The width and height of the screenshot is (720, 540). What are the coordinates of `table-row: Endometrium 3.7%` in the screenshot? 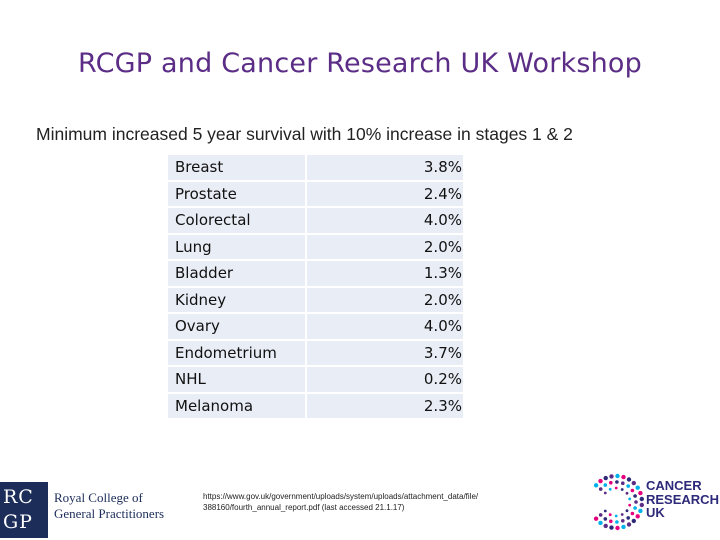 It's located at (315, 352).